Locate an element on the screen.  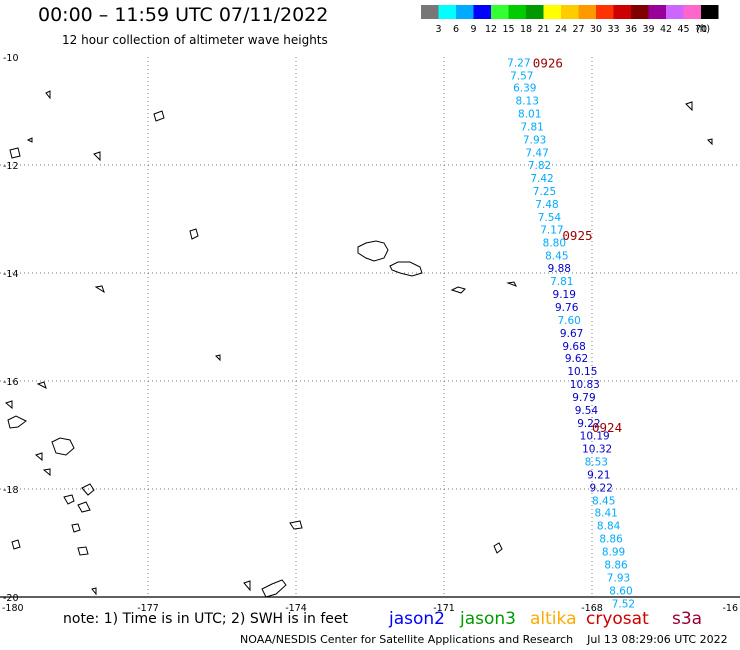
page-title: 00:00 – 11:59 UTC 07/11/2022 is located at coordinates (183, 15).